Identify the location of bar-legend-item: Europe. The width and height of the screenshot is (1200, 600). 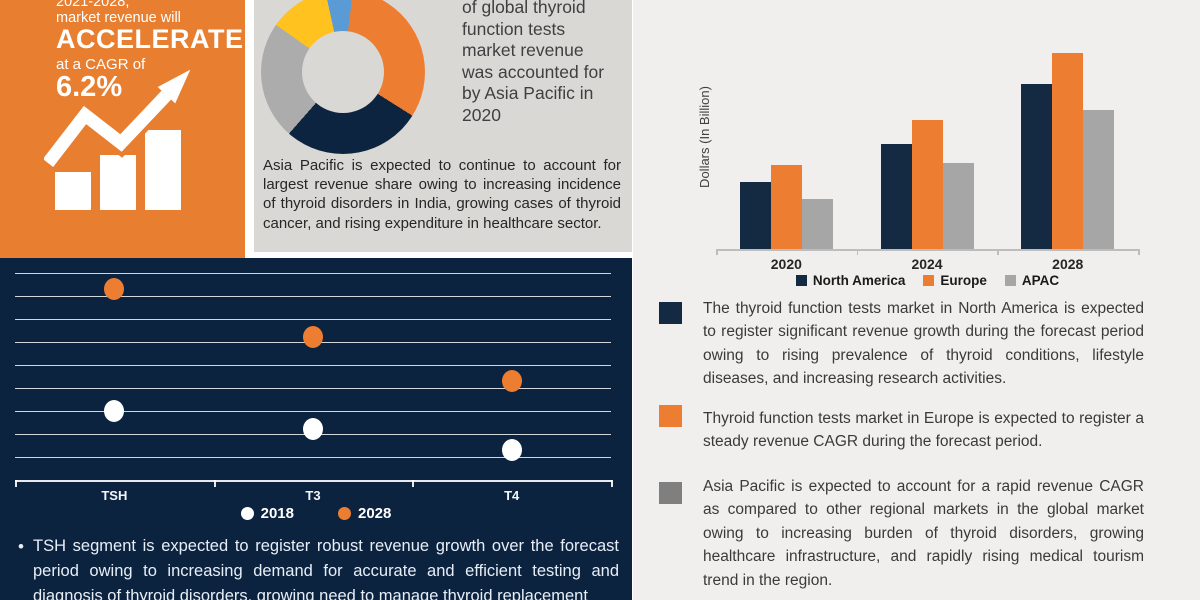
(955, 280).